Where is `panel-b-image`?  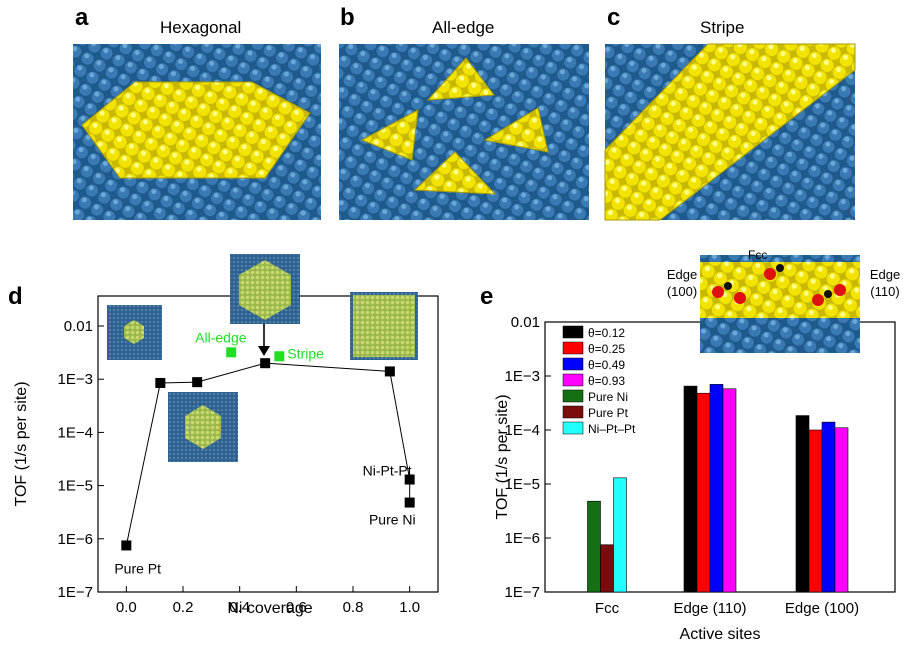 panel-b-image is located at coordinates (464, 132).